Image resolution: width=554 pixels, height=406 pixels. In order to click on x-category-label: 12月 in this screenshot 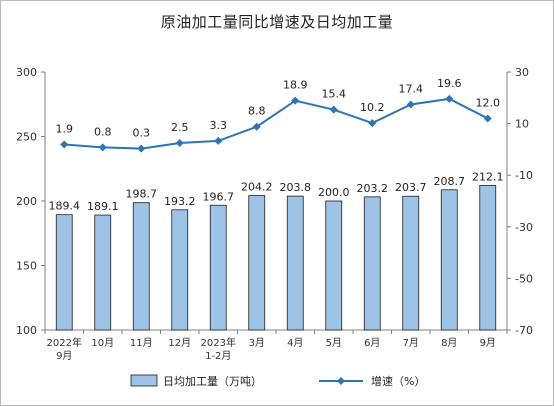, I will do `click(179, 343)`.